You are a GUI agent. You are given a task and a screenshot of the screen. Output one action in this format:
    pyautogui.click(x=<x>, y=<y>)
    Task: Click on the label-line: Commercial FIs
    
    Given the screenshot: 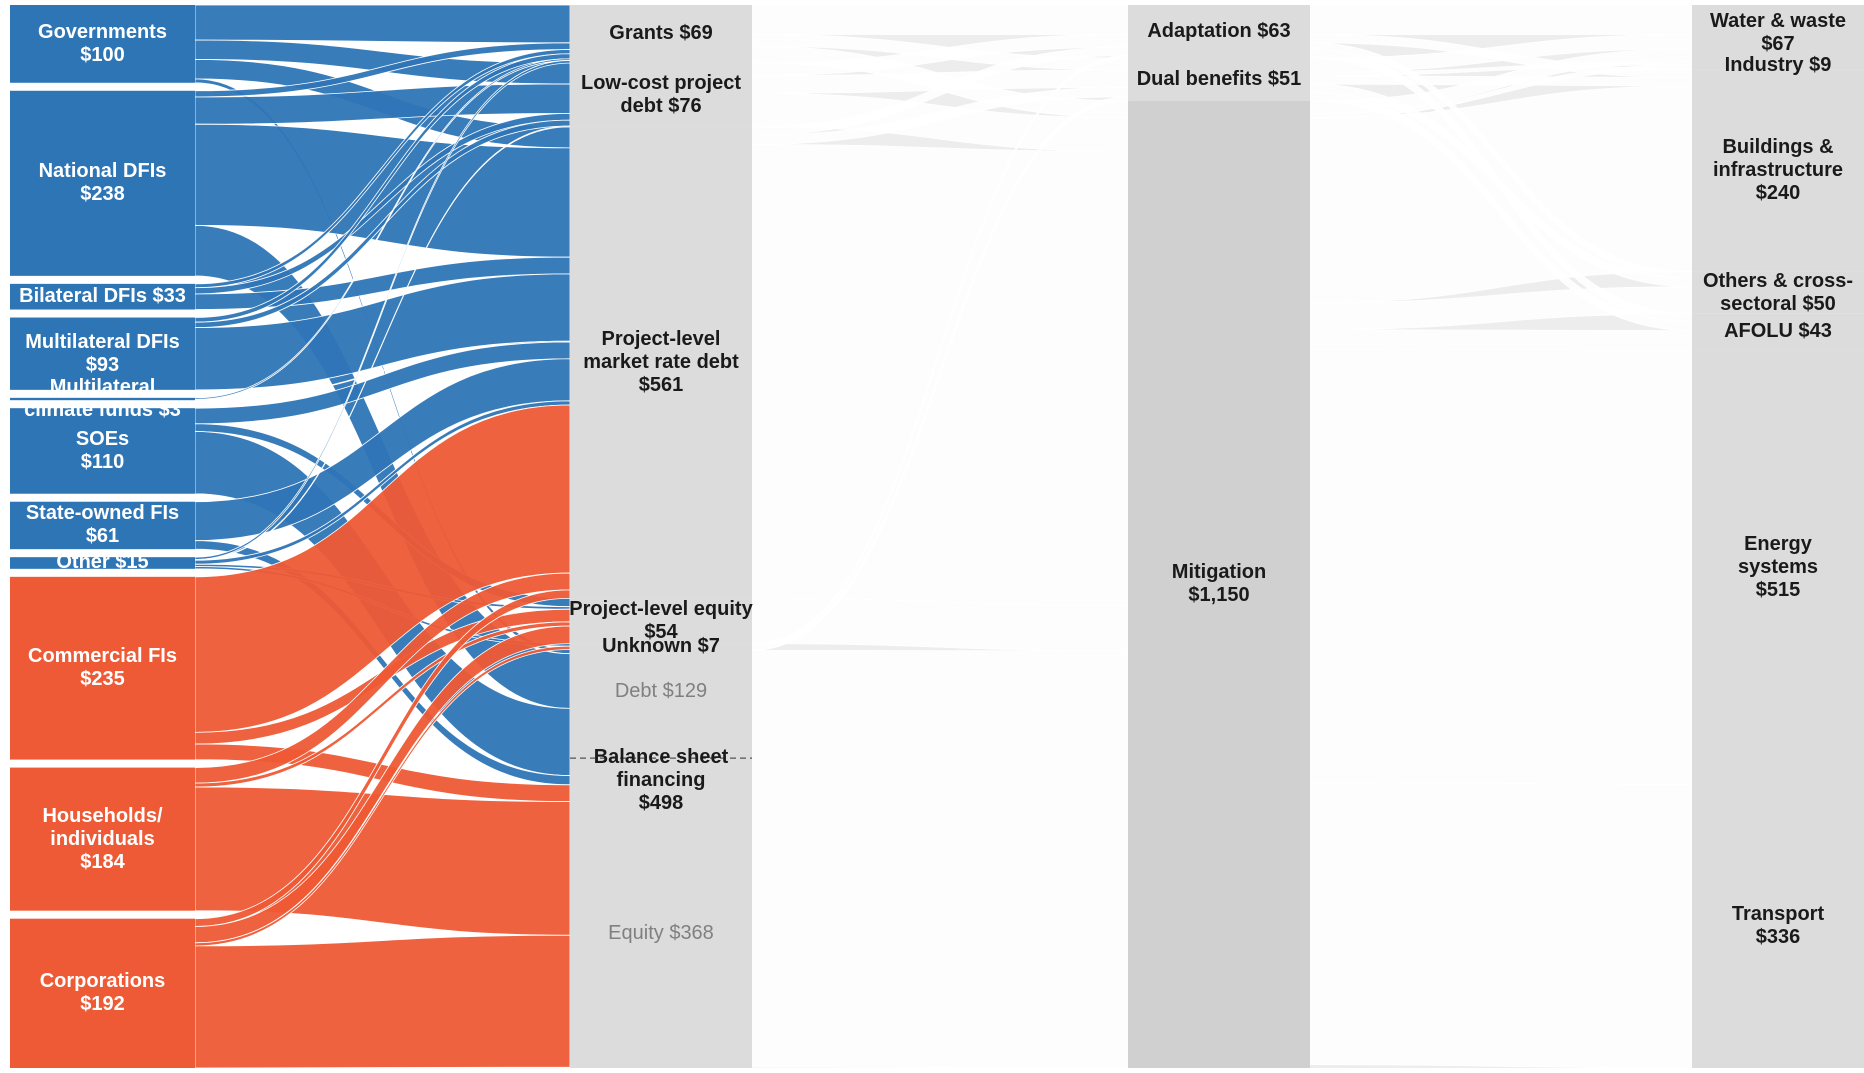 What is the action you would take?
    pyautogui.click(x=102, y=656)
    